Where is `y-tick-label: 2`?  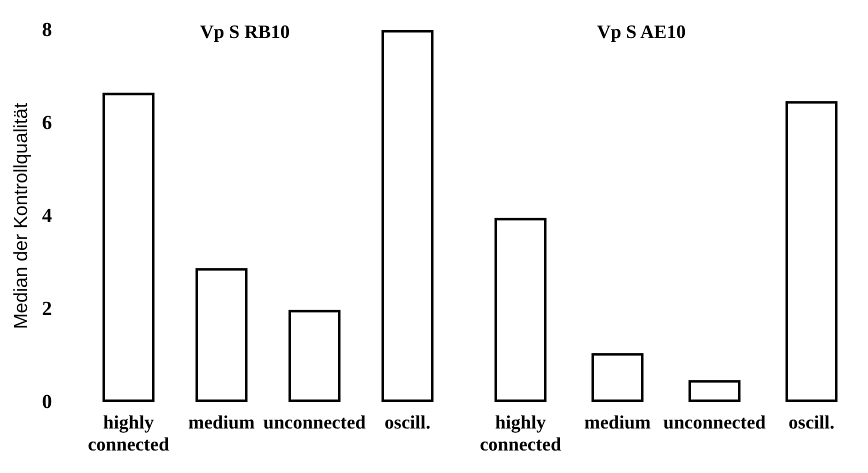
y-tick-label: 2 is located at coordinates (47, 309).